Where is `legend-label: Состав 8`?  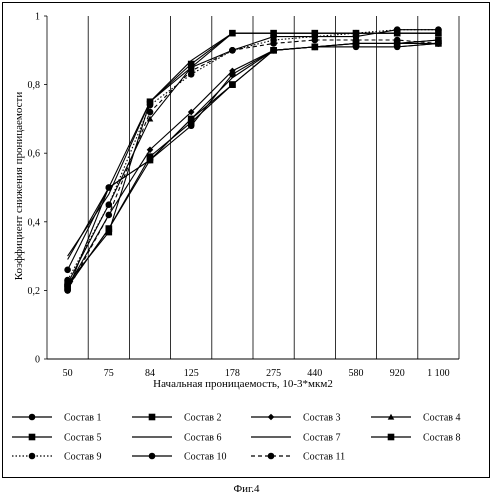 legend-label: Состав 8 is located at coordinates (442, 438).